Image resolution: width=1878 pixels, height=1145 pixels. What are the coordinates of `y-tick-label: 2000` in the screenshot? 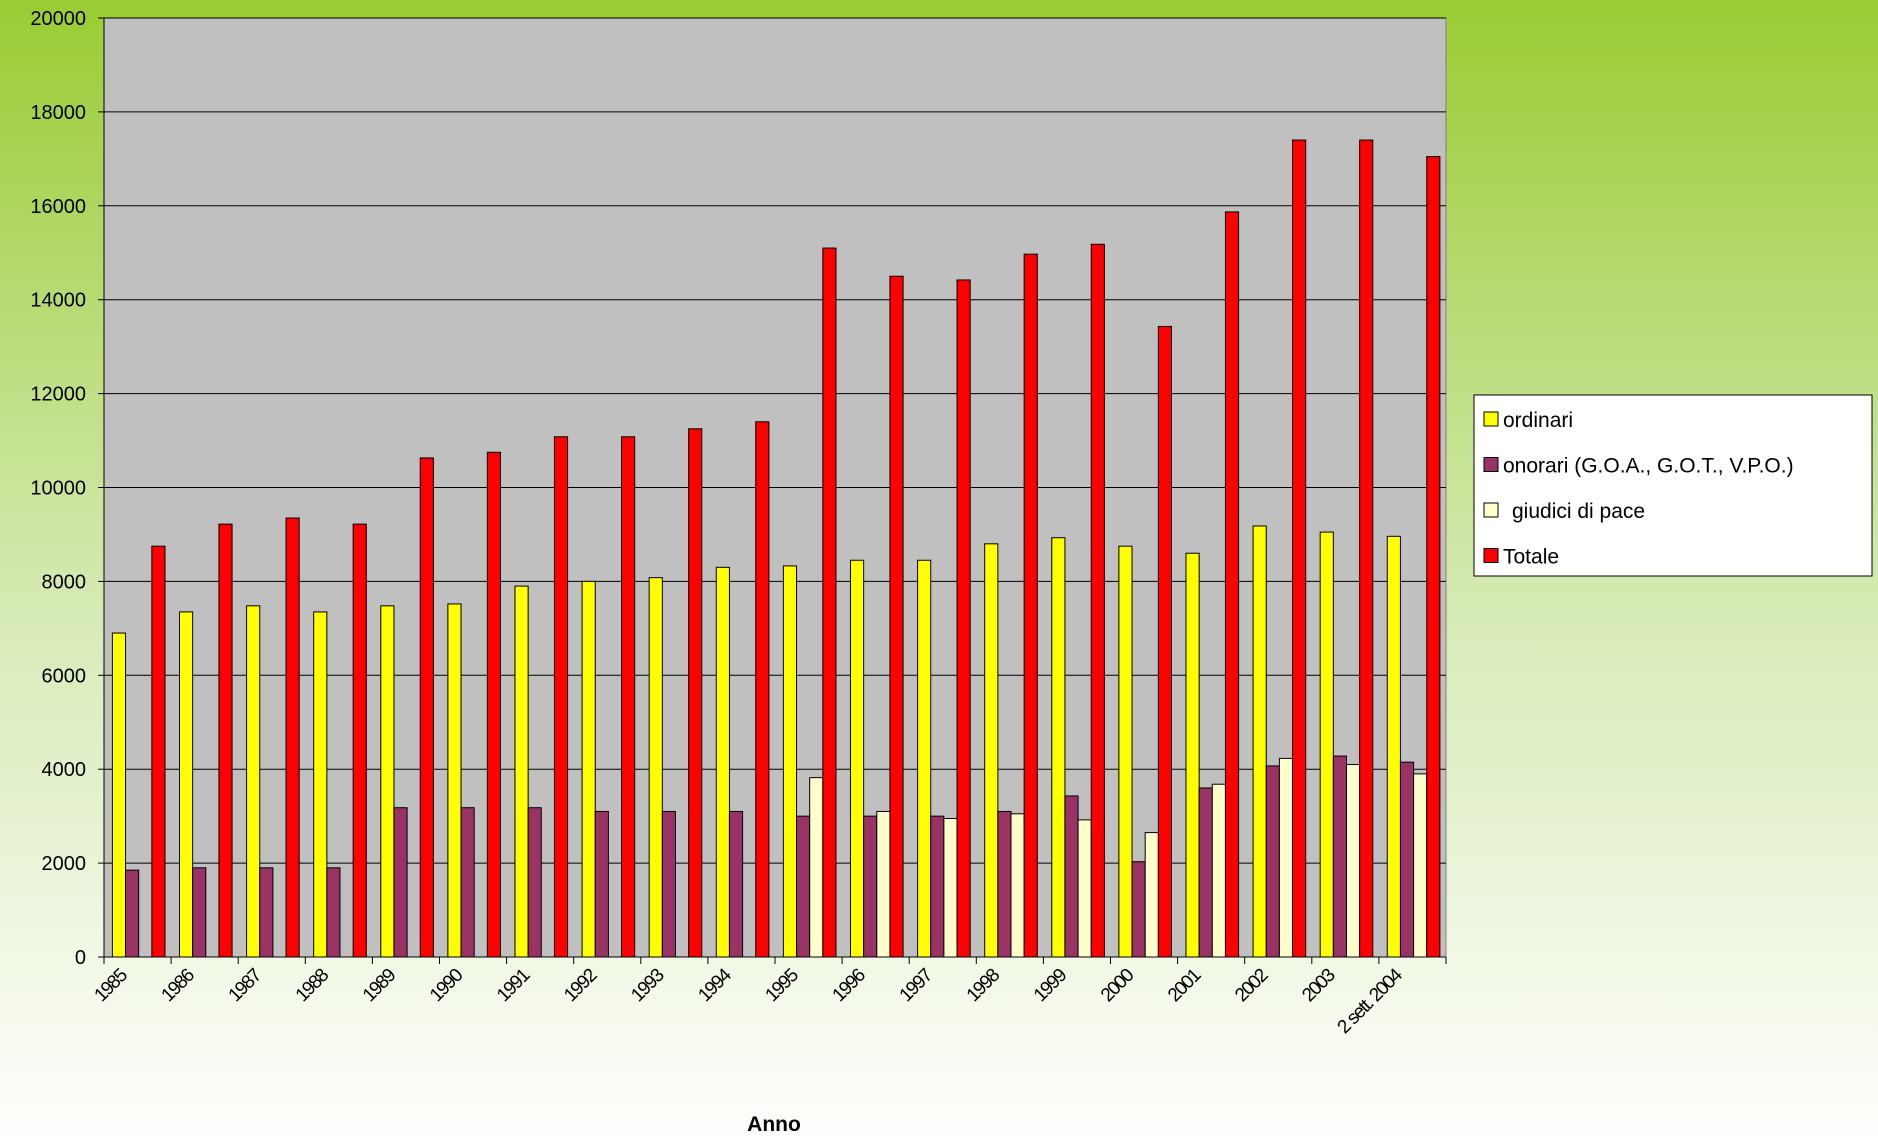 It's located at (64, 864).